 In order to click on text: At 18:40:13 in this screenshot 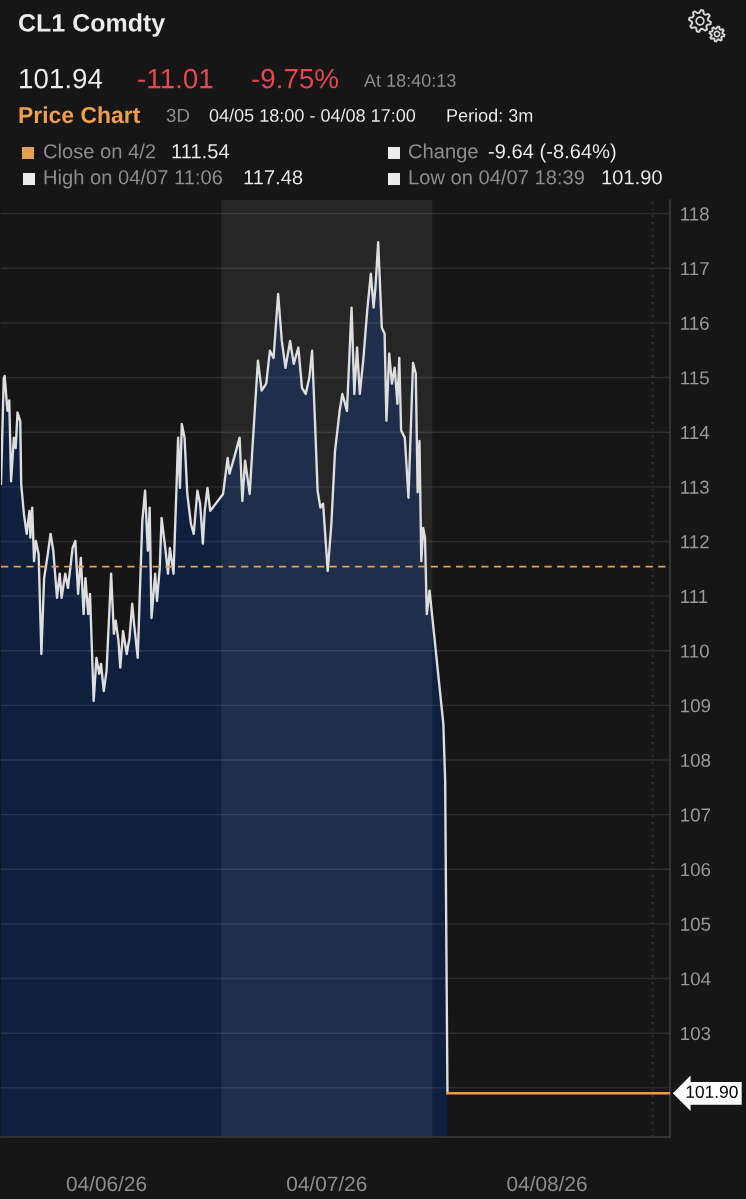, I will do `click(410, 80)`.